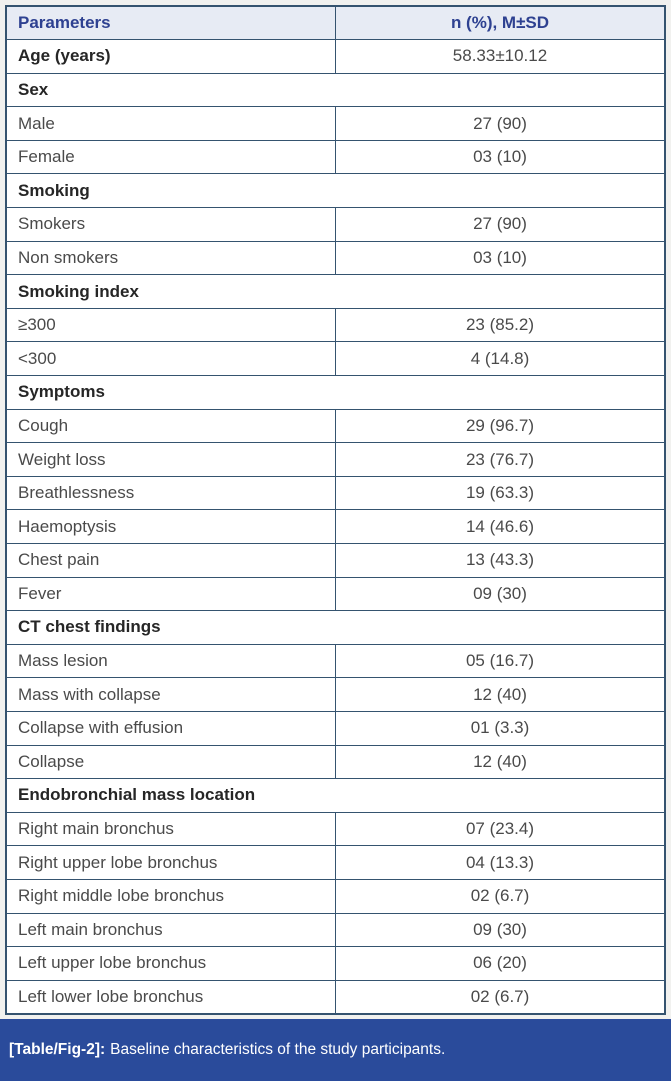  I want to click on section-row: Symptoms, so click(335, 392).